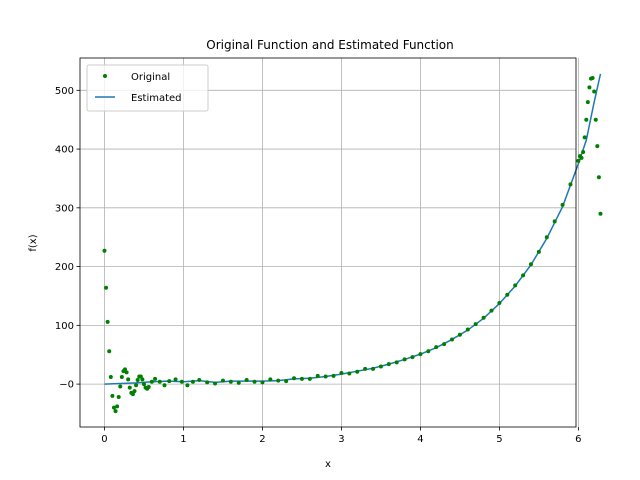 The height and width of the screenshot is (480, 640). What do you see at coordinates (64, 326) in the screenshot?
I see `y-tick-label: 100` at bounding box center [64, 326].